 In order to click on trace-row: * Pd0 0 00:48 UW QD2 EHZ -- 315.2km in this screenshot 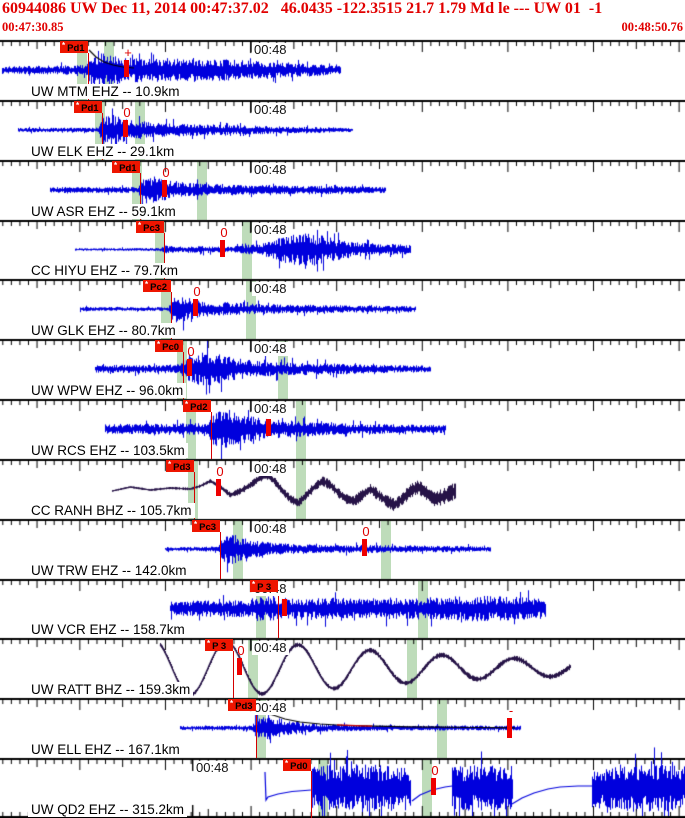, I will do `click(342, 788)`.